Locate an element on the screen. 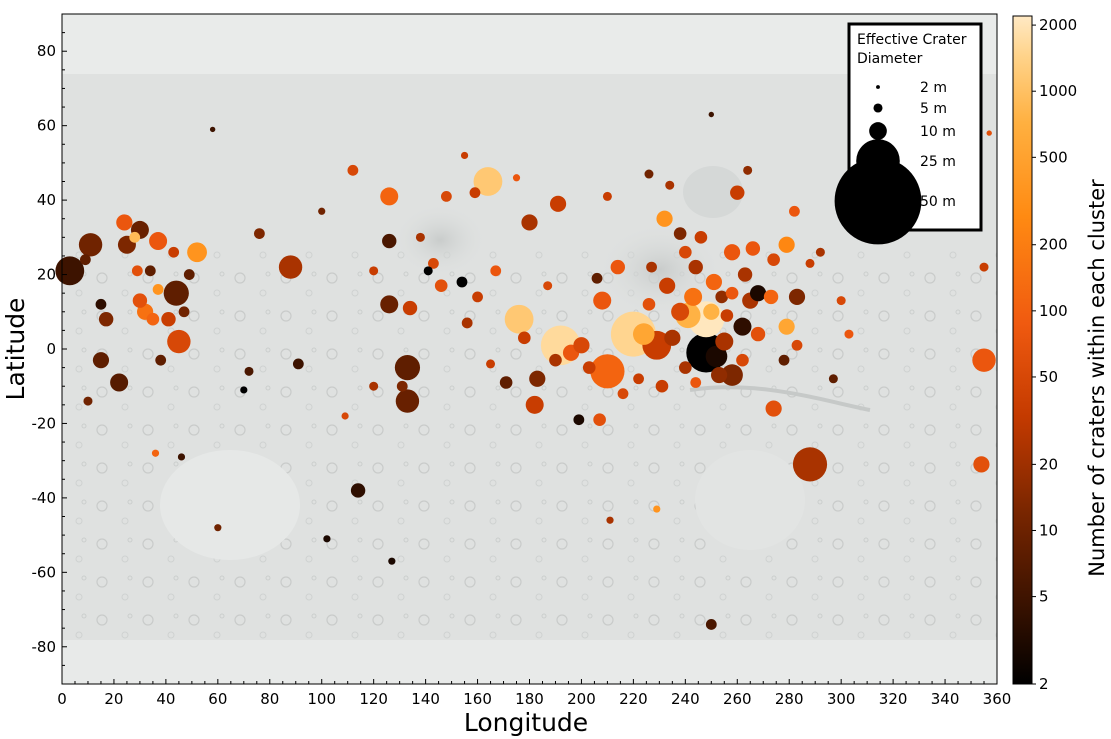 Image resolution: width=1111 pixels, height=739 pixels. colorbar-tick-label: 50 is located at coordinates (1048, 377).